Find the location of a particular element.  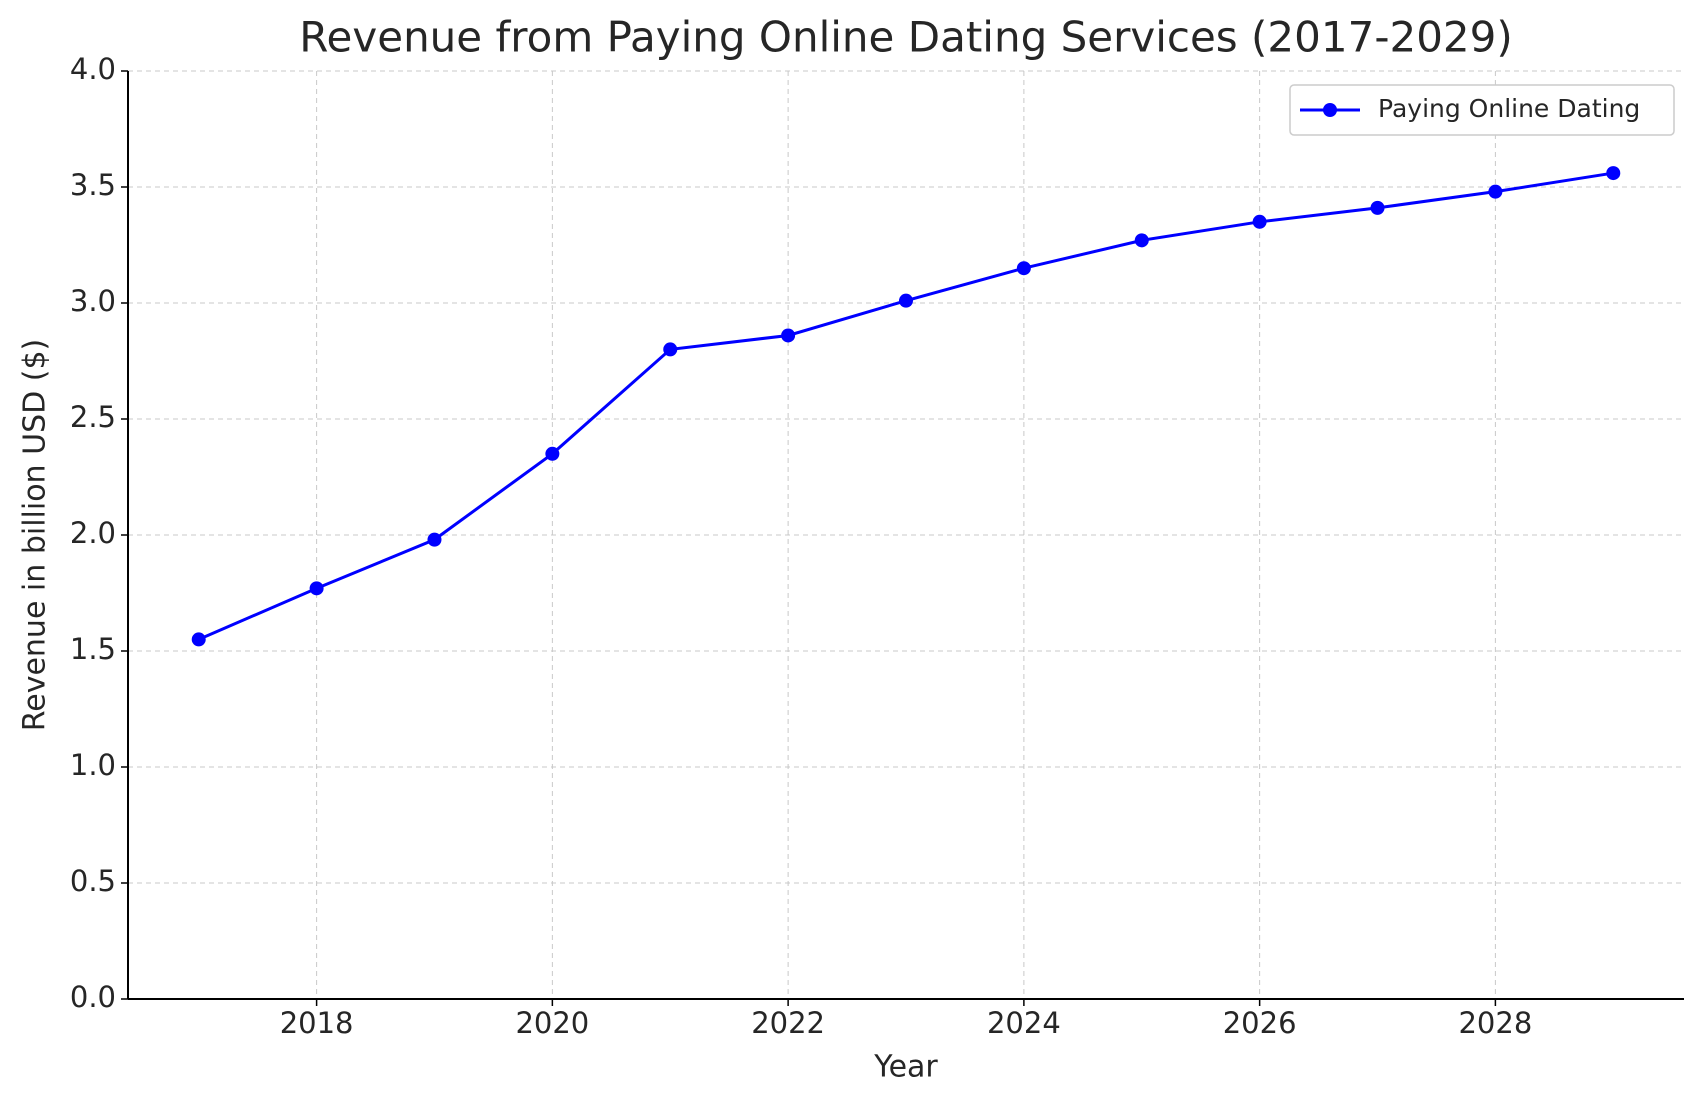

x-tick-label: 2018 is located at coordinates (317, 1023).